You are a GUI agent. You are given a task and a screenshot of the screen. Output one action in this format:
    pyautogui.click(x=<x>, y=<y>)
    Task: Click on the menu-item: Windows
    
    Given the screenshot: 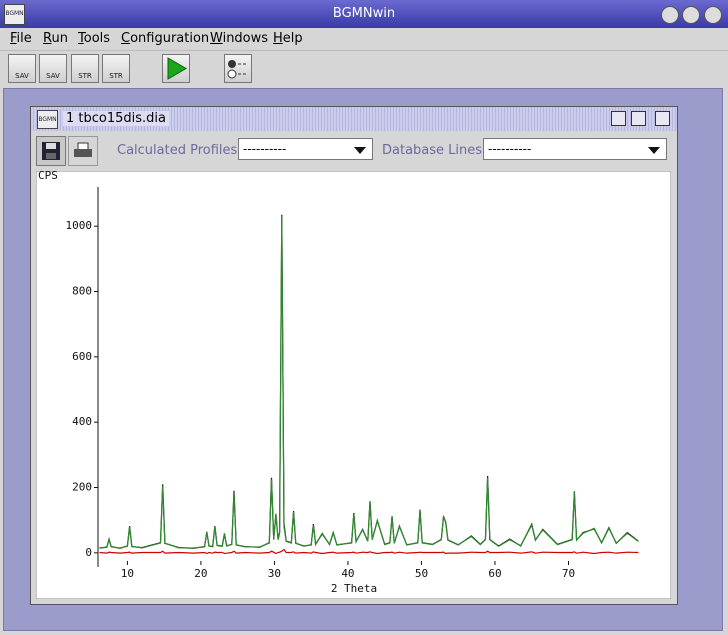 What is the action you would take?
    pyautogui.click(x=239, y=38)
    